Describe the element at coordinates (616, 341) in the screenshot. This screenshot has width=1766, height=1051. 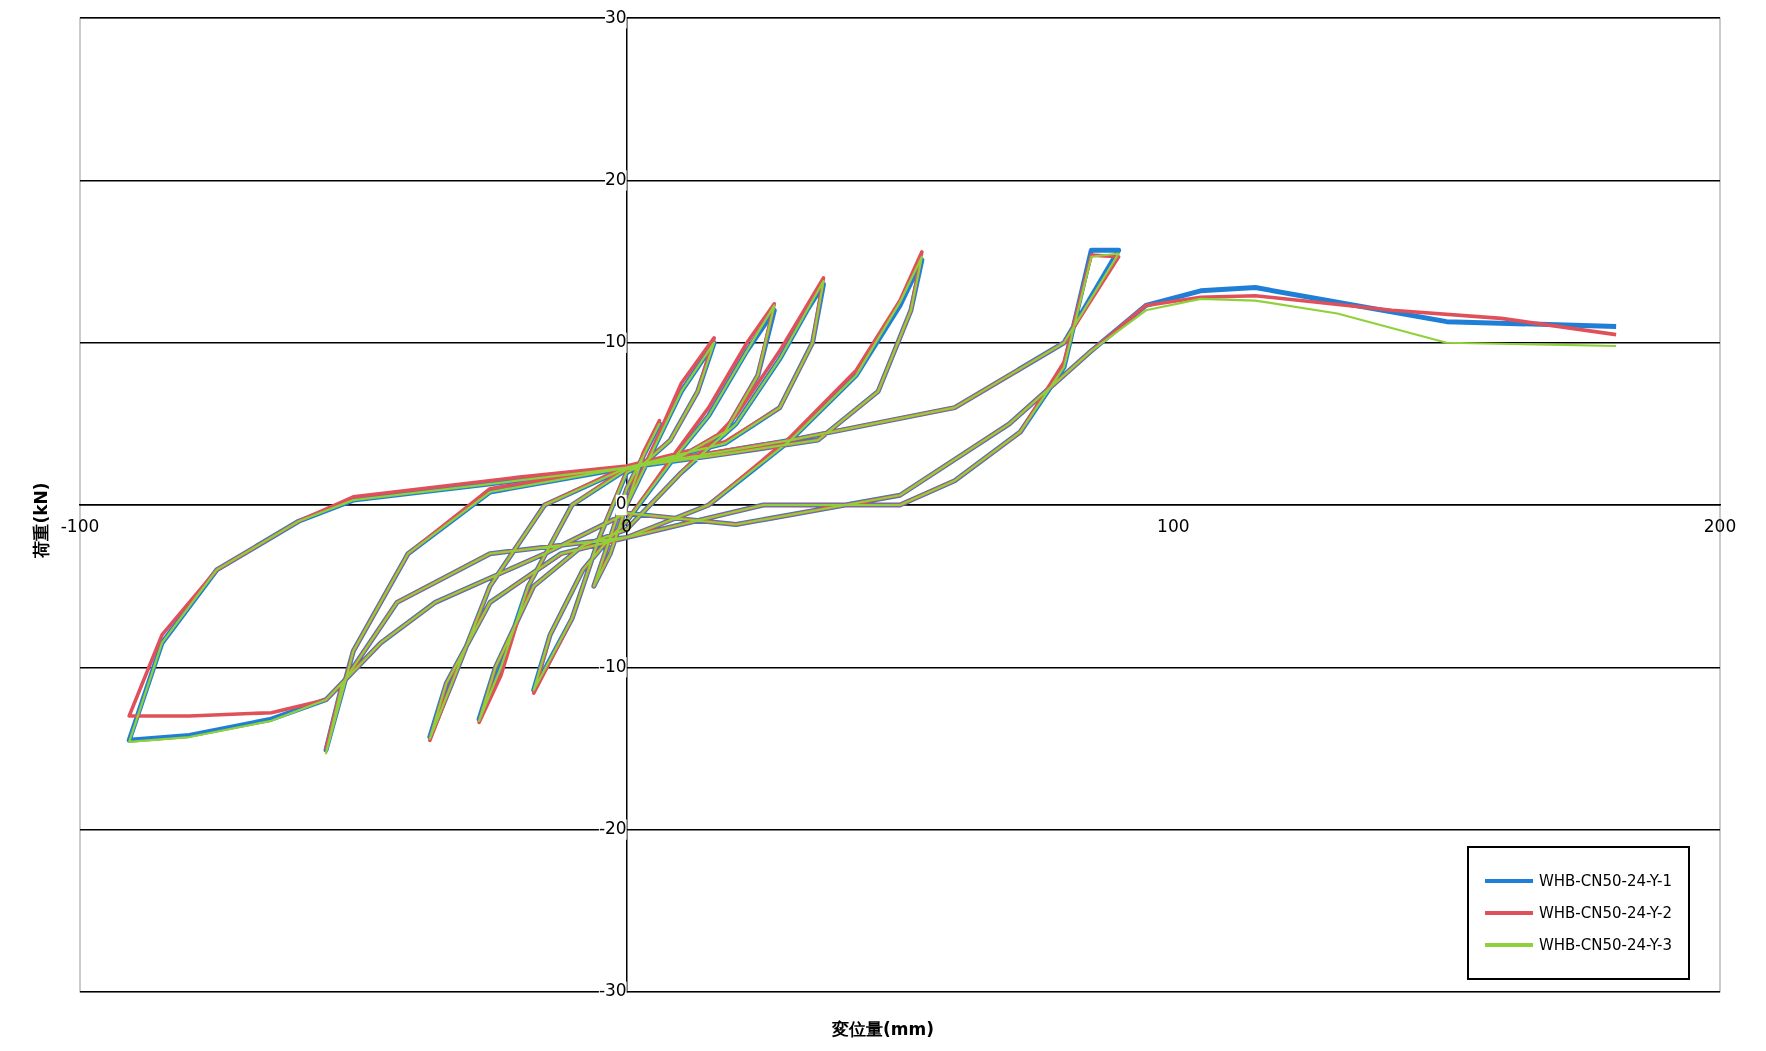
I see `y-tick-label: 10` at that location.